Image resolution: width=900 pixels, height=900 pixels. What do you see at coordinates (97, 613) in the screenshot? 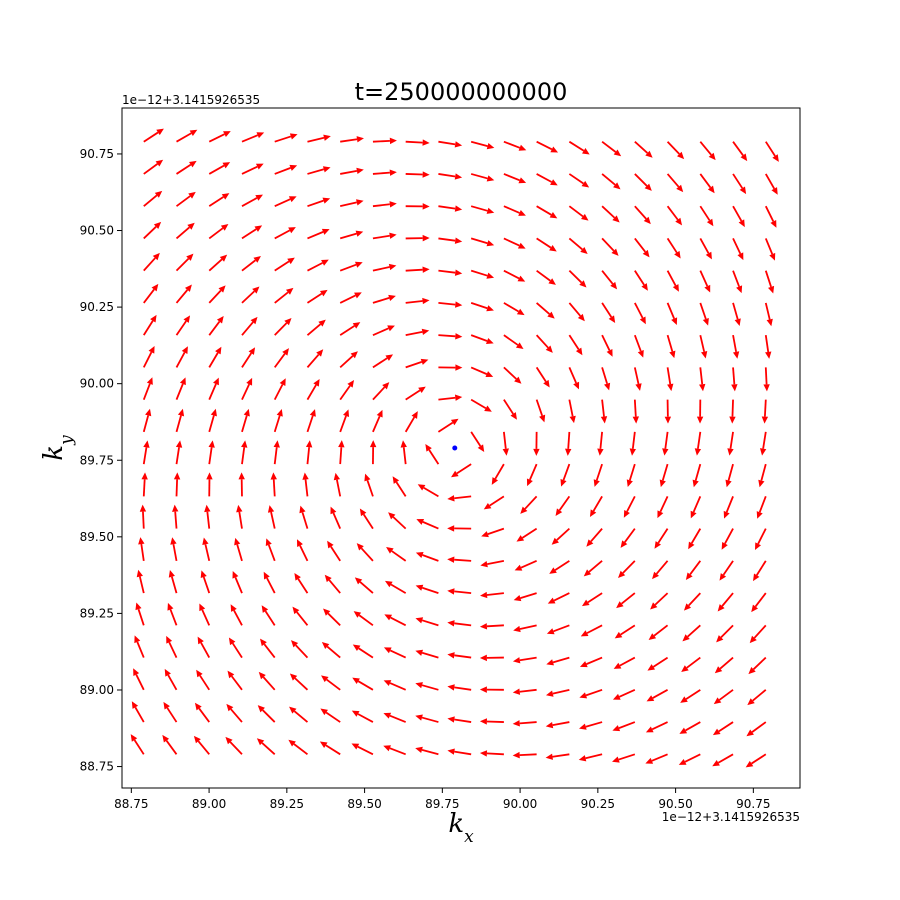
I see `y-tick-label: 89.25` at bounding box center [97, 613].